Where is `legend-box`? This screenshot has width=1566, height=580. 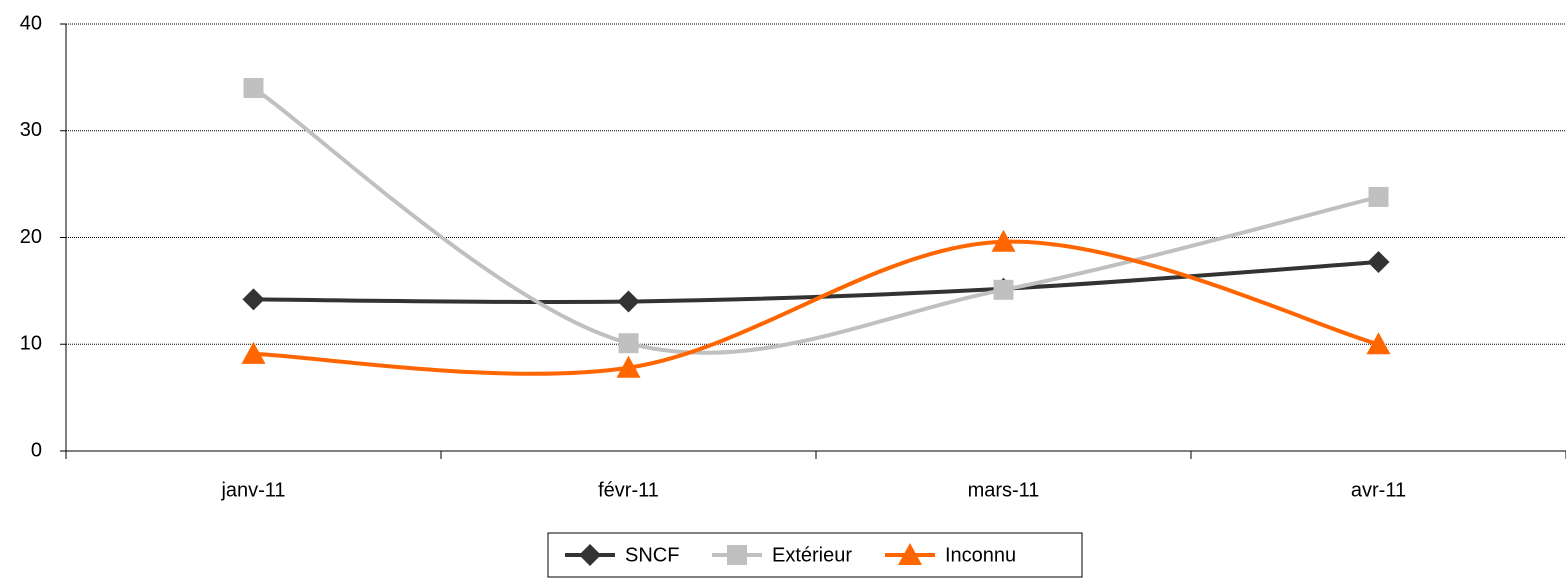
legend-box is located at coordinates (815, 555).